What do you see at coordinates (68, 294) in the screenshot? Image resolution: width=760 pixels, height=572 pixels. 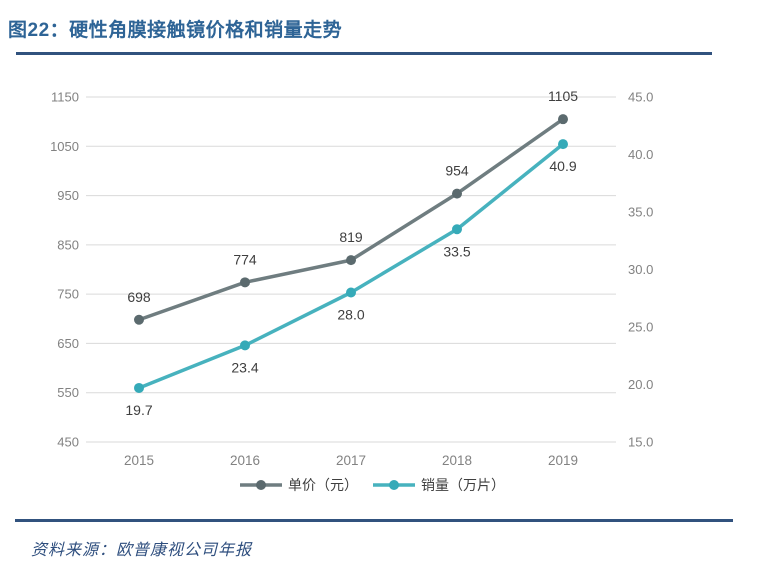 I see `y-axis-left-tick-label: 750` at bounding box center [68, 294].